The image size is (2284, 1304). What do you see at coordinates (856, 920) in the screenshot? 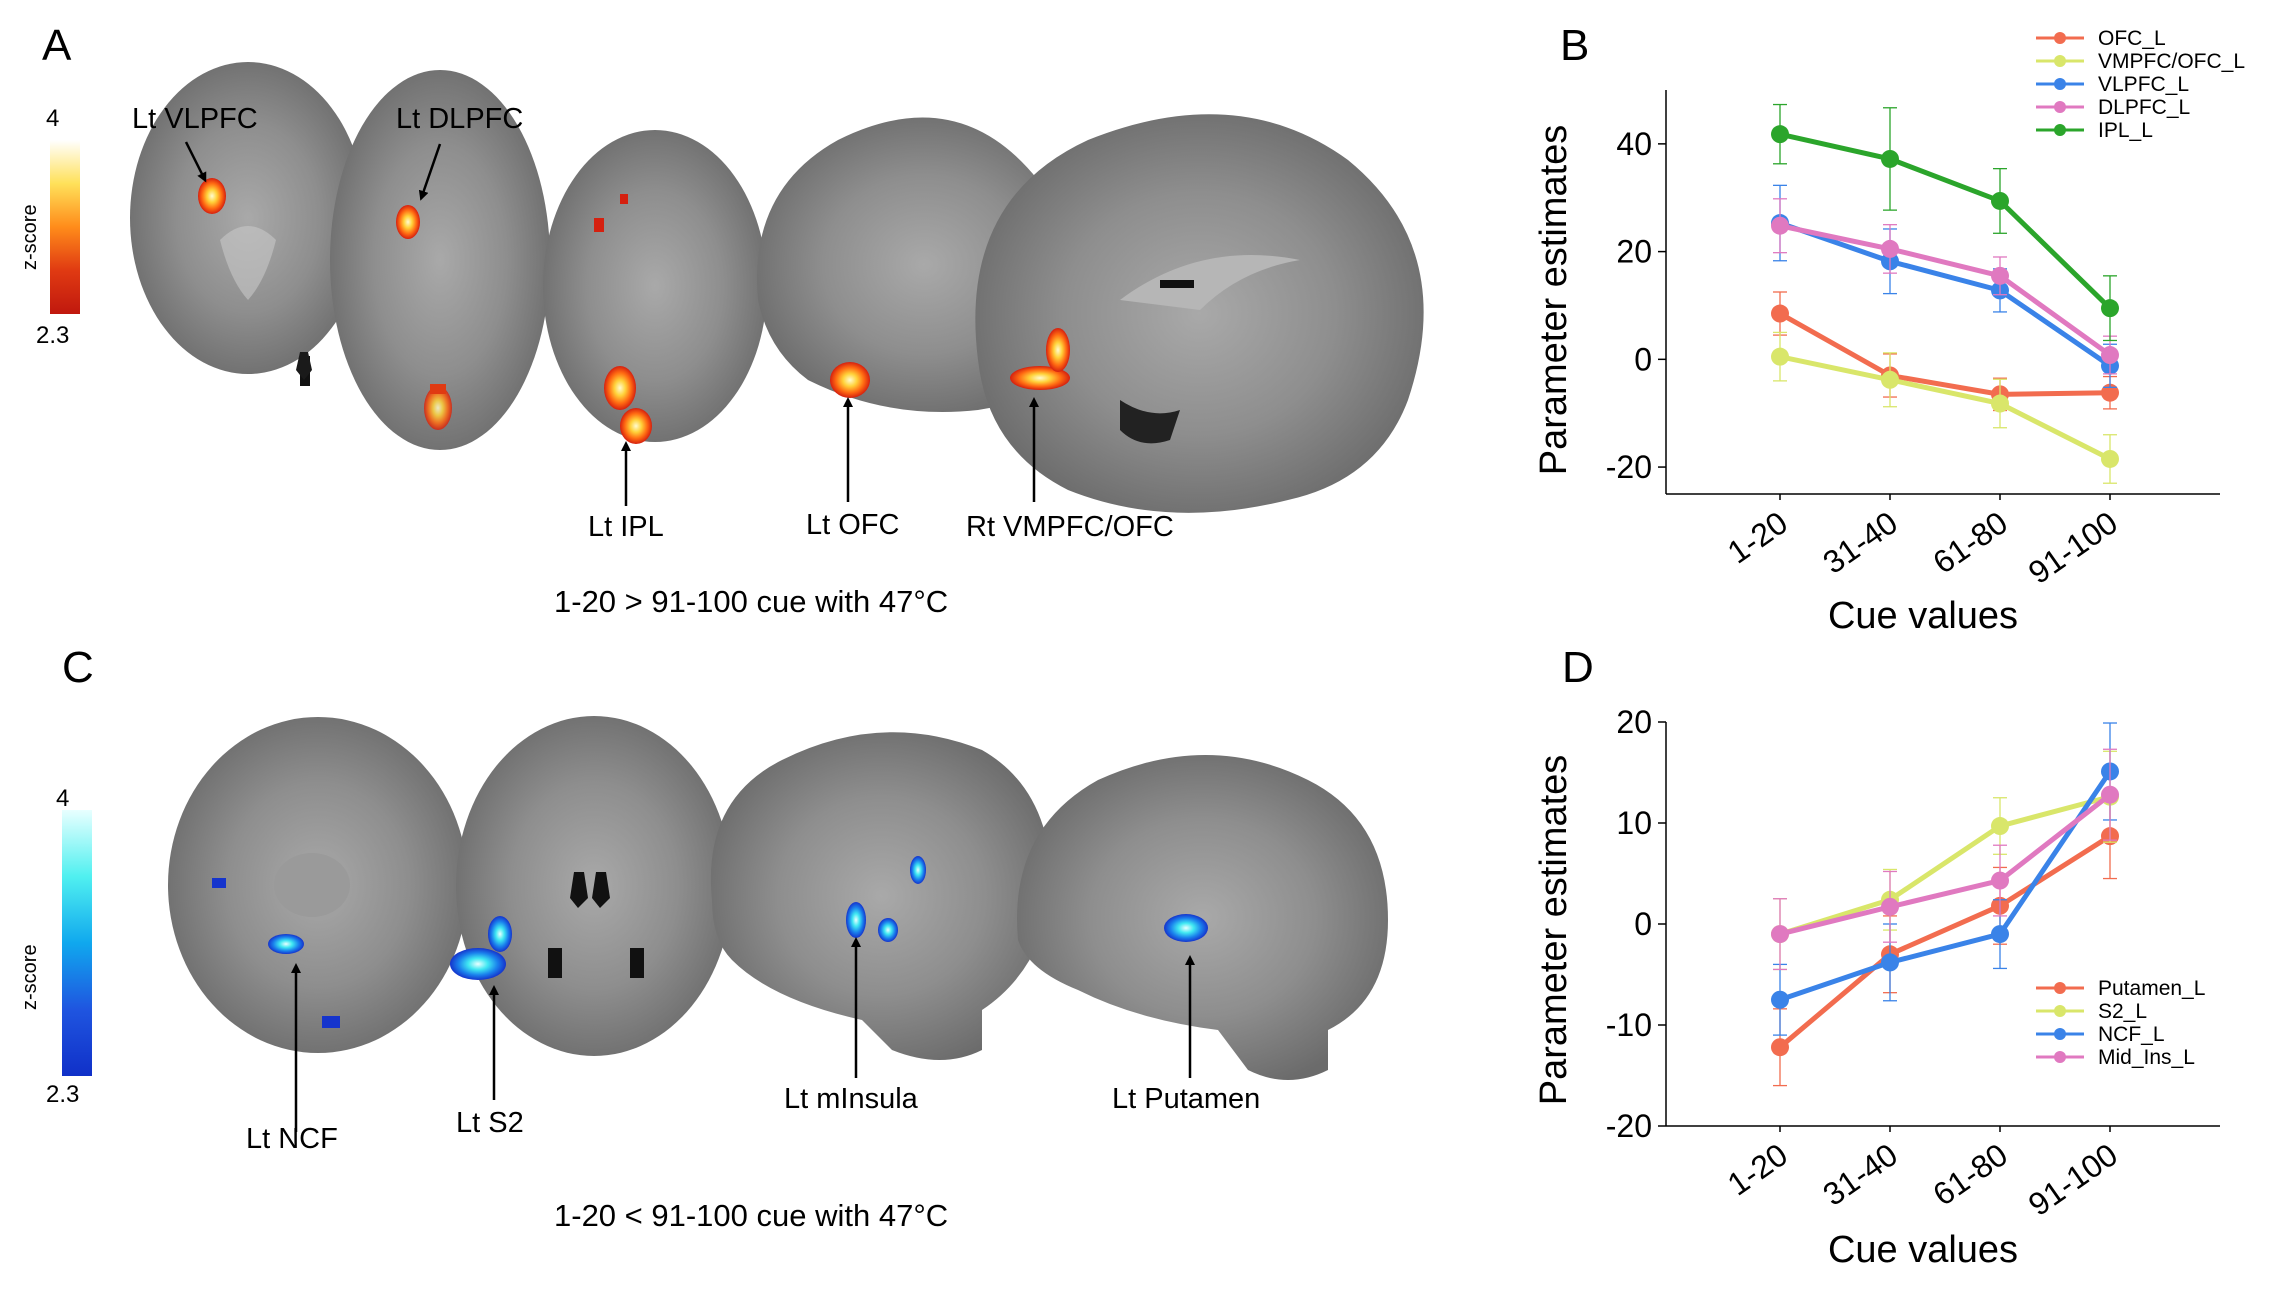
I see `activation-blob-minsula` at bounding box center [856, 920].